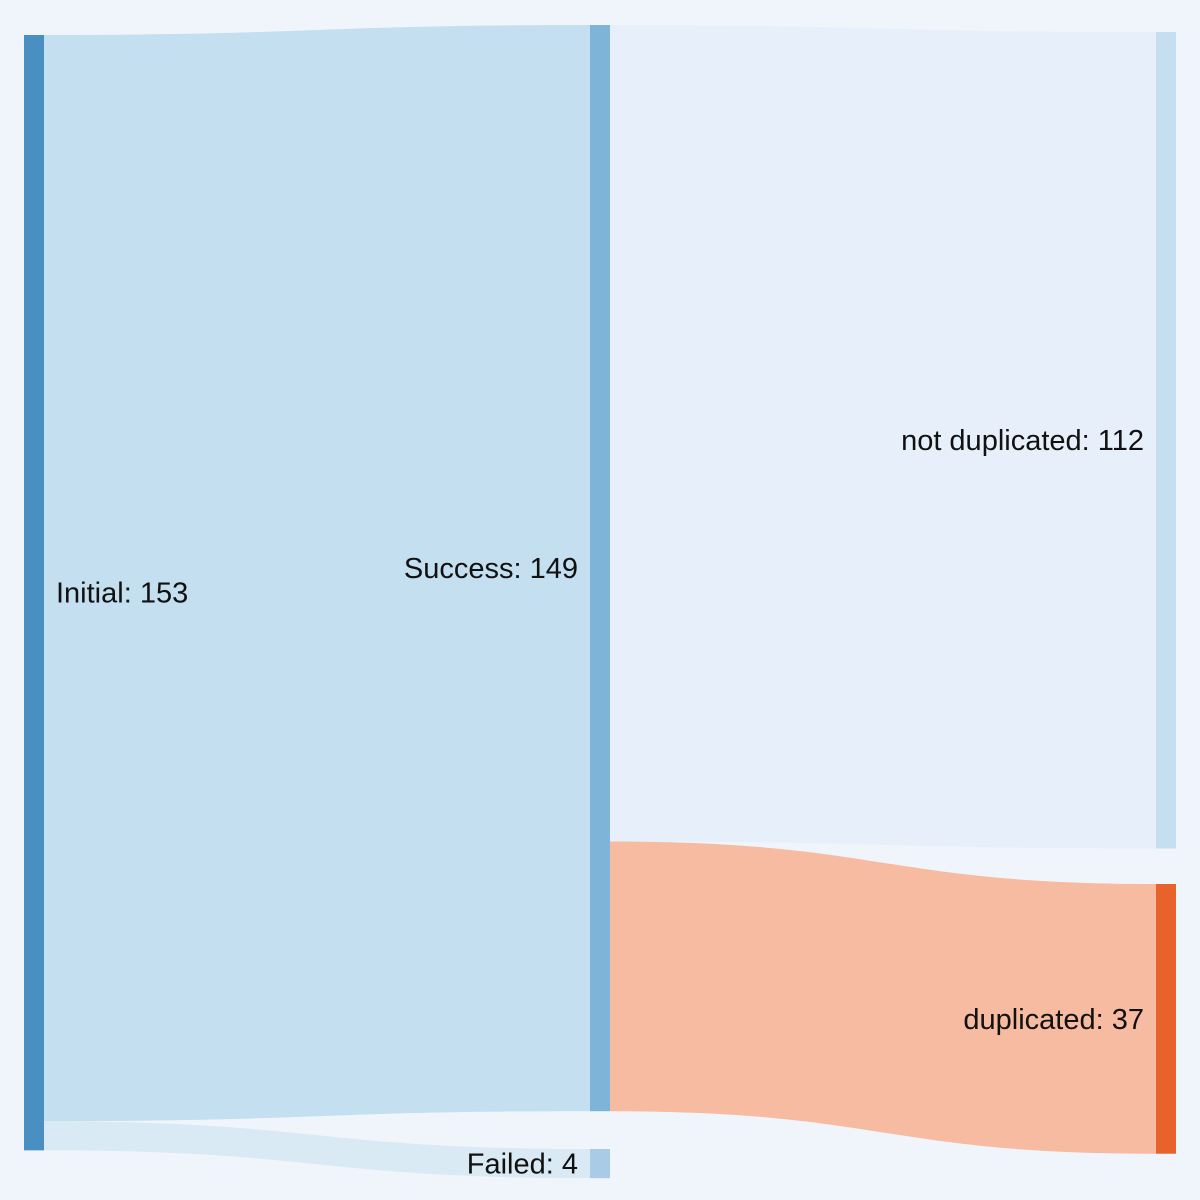  What do you see at coordinates (600, 568) in the screenshot?
I see `node-success` at bounding box center [600, 568].